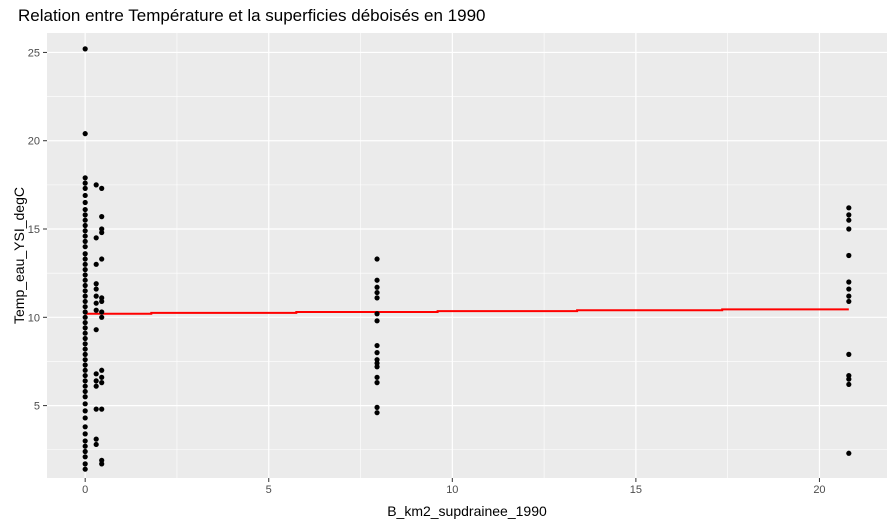 This screenshot has width=895, height=526. I want to click on x-tick-label: 10, so click(452, 490).